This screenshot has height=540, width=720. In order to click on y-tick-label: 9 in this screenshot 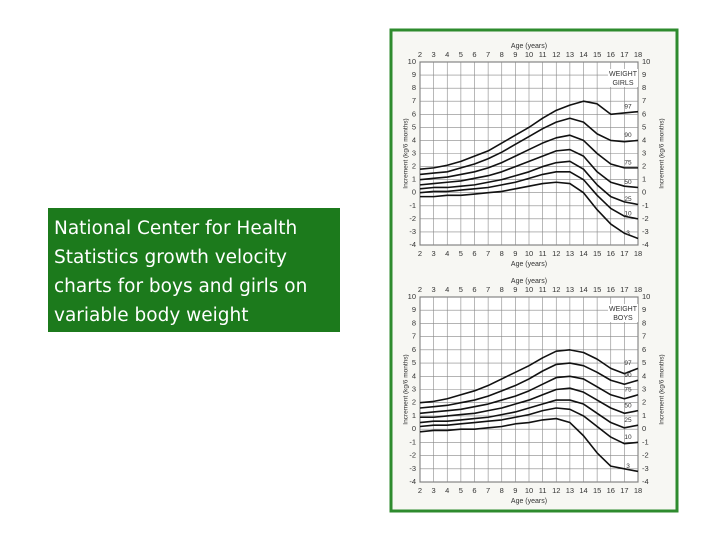, I will do `click(414, 74)`.